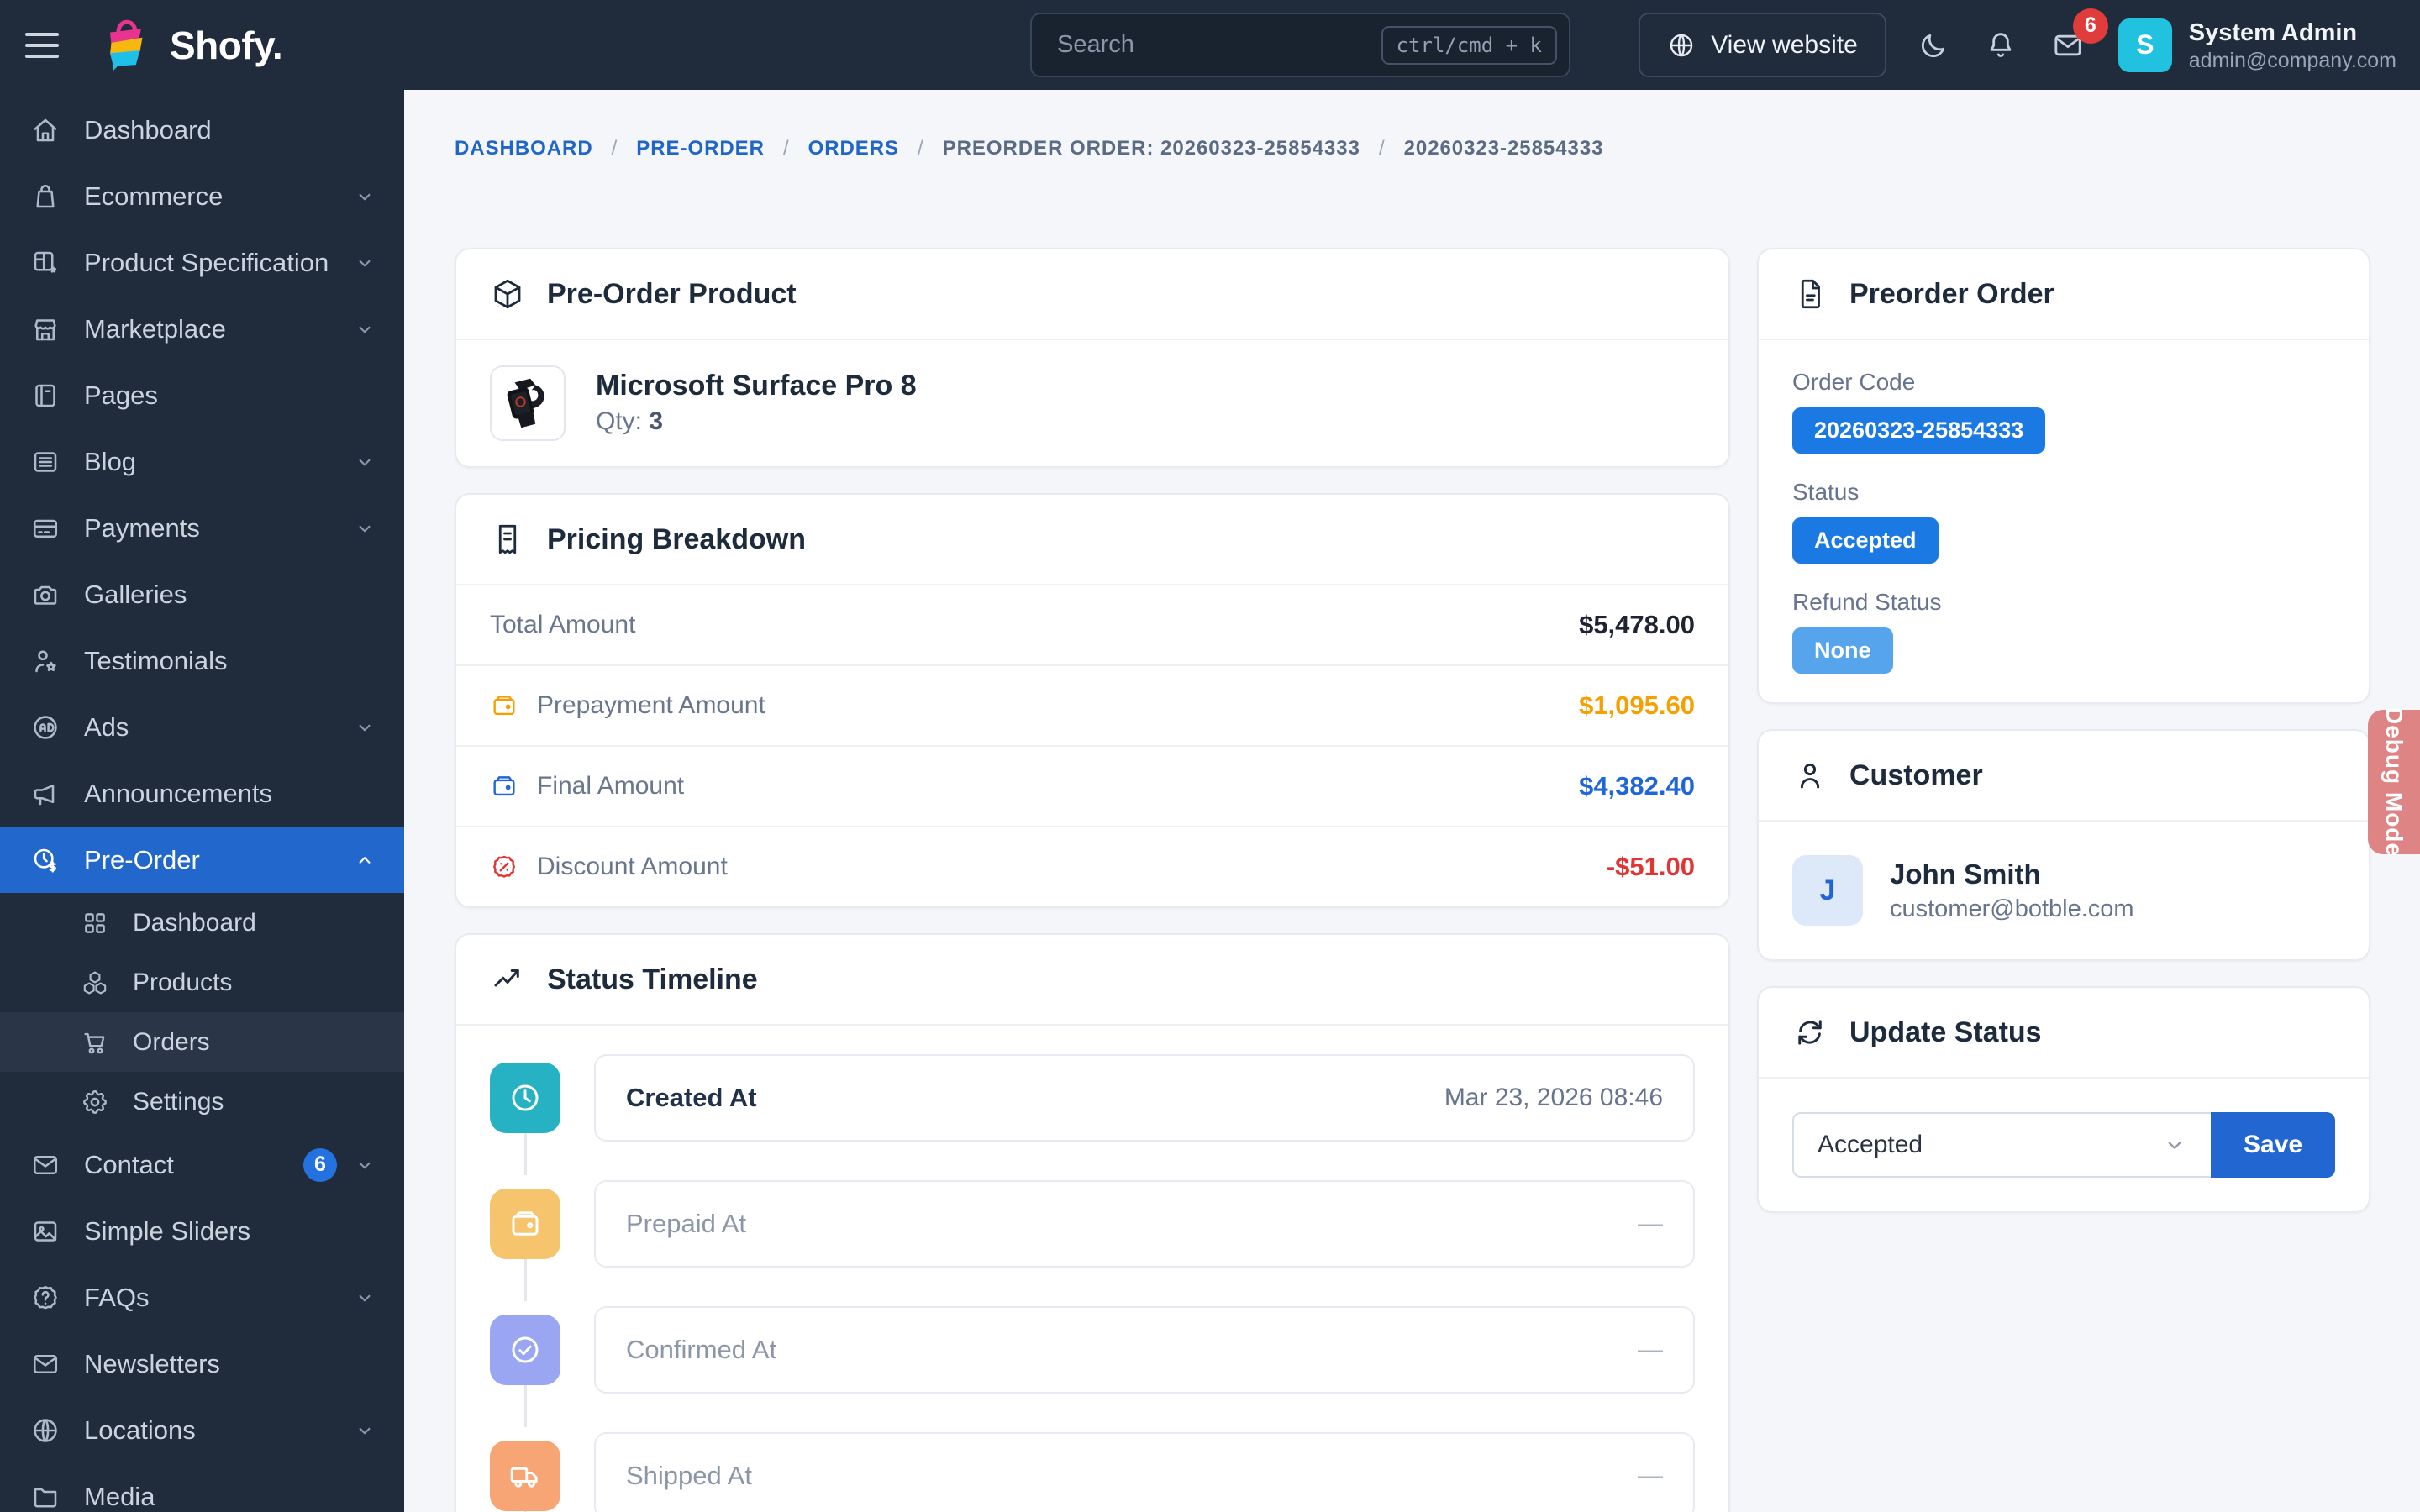  Describe the element at coordinates (202, 1164) in the screenshot. I see `sidebar-item-contact: Contact 6` at that location.